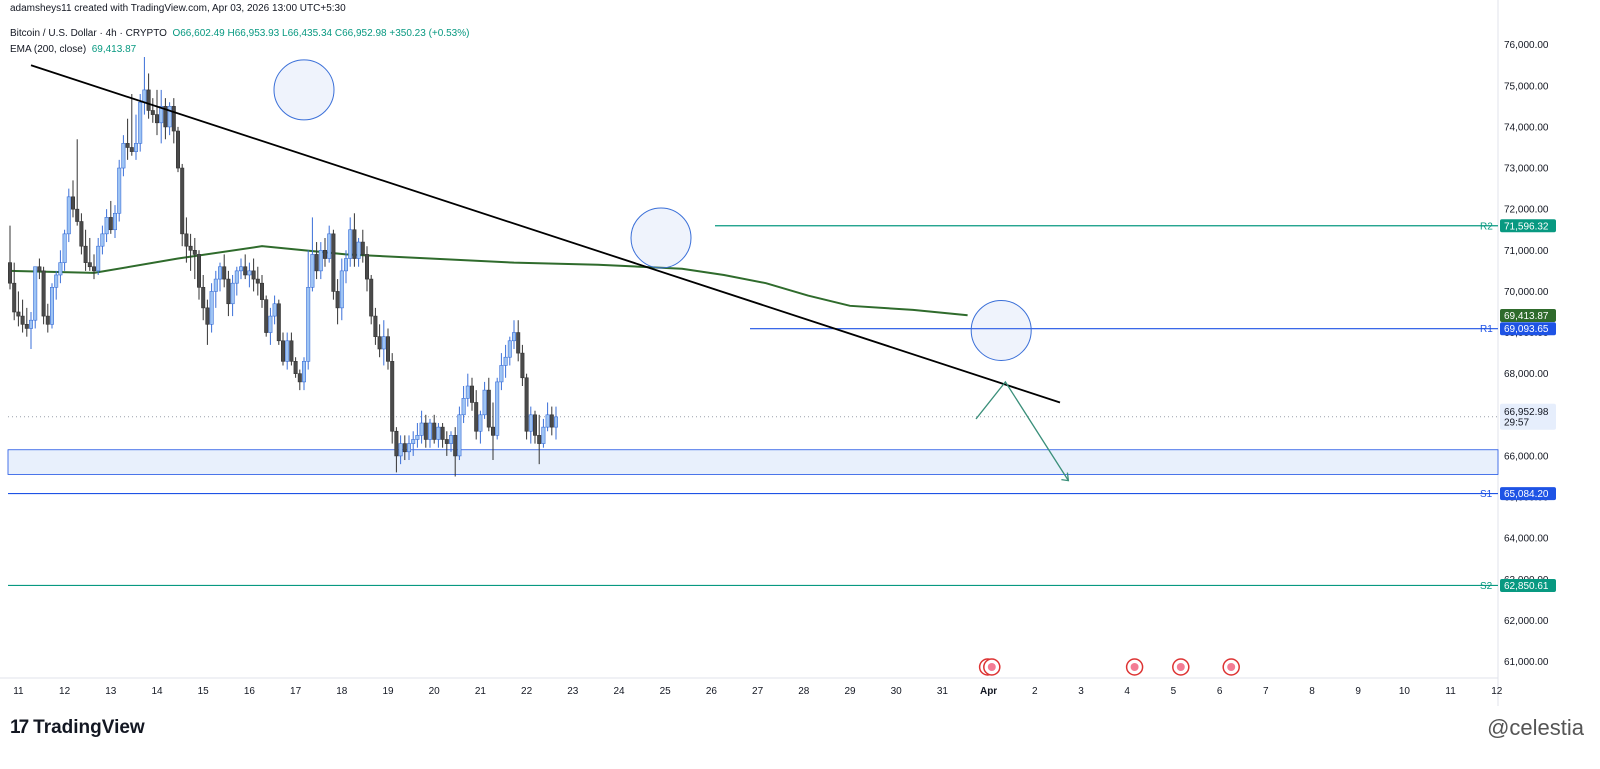  Describe the element at coordinates (481, 691) in the screenshot. I see `x-tick-label: 21` at that location.